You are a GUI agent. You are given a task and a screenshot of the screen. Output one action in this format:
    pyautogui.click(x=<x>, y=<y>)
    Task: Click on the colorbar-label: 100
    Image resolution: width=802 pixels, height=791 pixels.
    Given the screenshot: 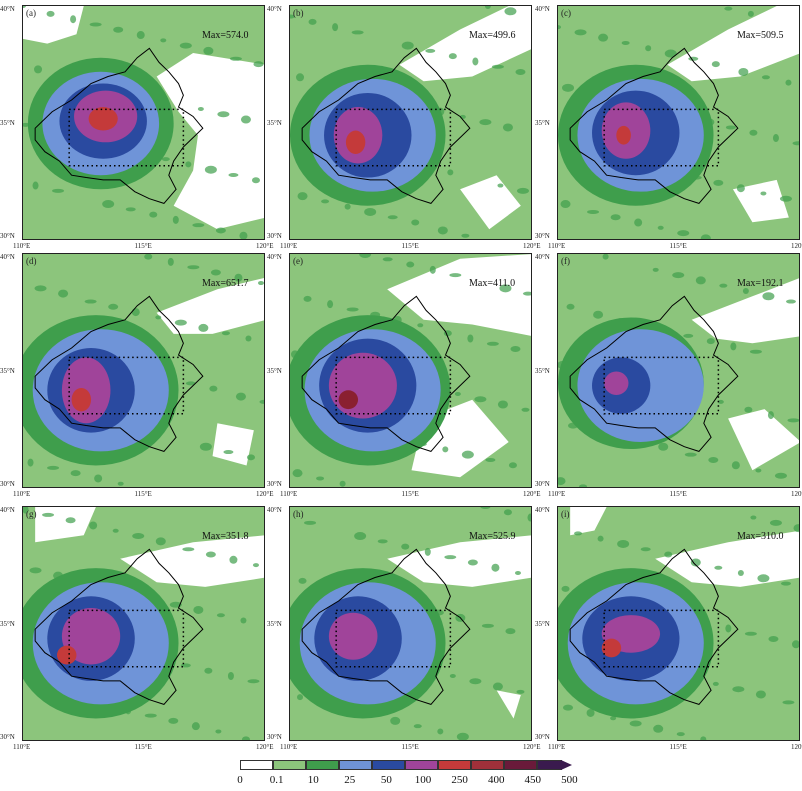 What is the action you would take?
    pyautogui.click(x=423, y=780)
    